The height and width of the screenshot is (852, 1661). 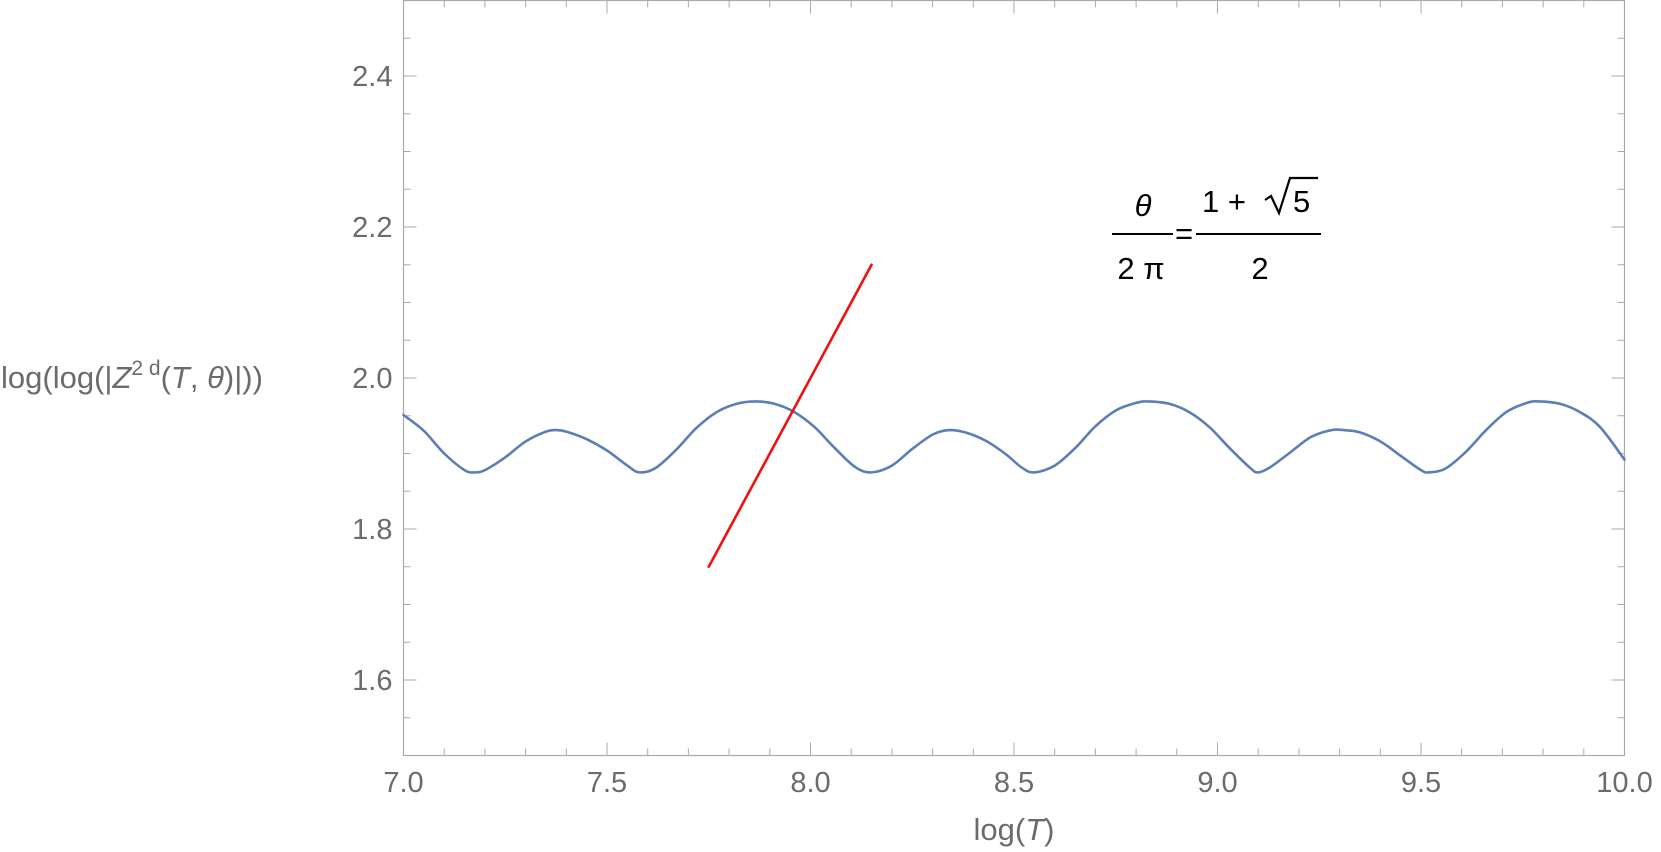 What do you see at coordinates (810, 783) in the screenshot?
I see `x-tick-label: 8.0` at bounding box center [810, 783].